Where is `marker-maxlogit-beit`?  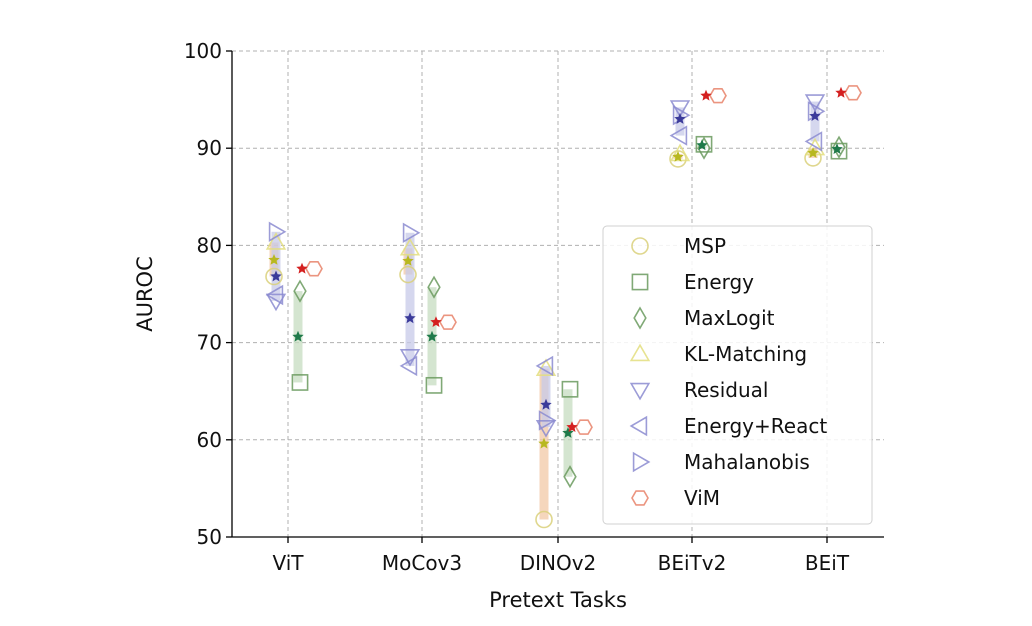
marker-maxlogit-beit is located at coordinates (839, 147).